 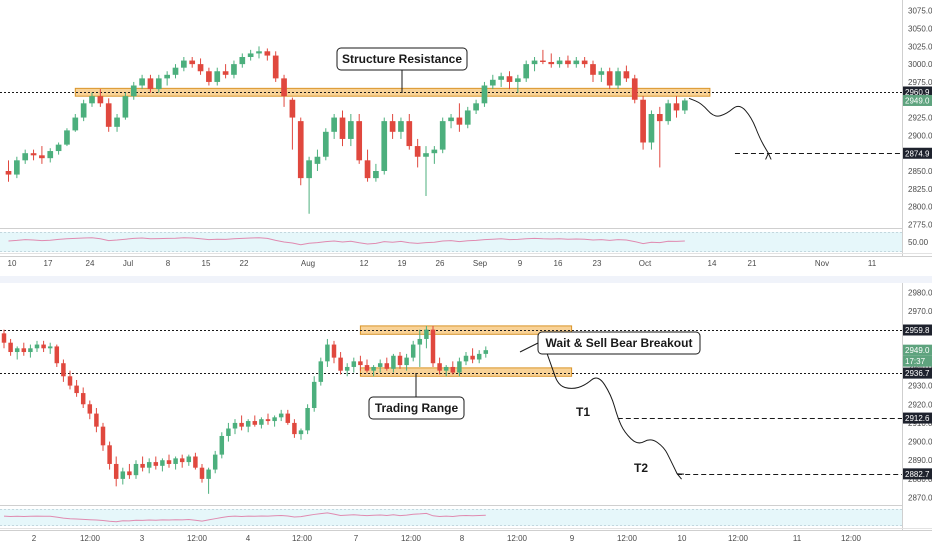 I want to click on rsi-line, so click(x=244, y=517).